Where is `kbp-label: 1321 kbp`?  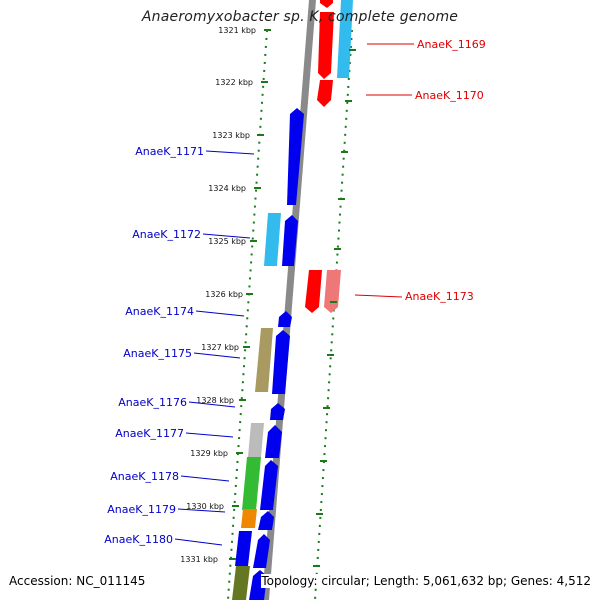 kbp-label: 1321 kbp is located at coordinates (237, 30).